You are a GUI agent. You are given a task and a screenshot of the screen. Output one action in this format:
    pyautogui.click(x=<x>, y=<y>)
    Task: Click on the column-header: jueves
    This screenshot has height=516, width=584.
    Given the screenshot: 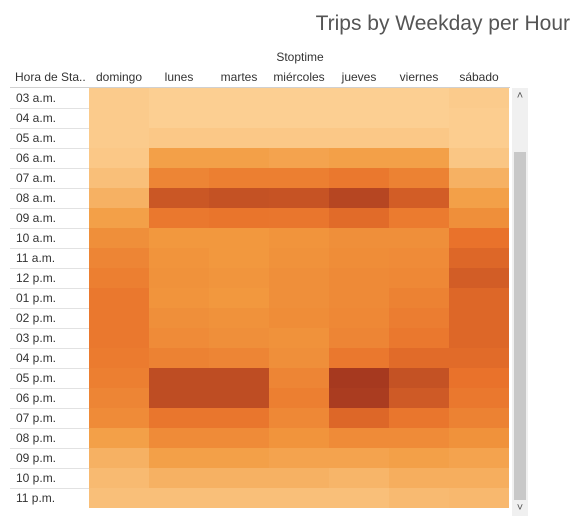 What is the action you would take?
    pyautogui.click(x=359, y=77)
    